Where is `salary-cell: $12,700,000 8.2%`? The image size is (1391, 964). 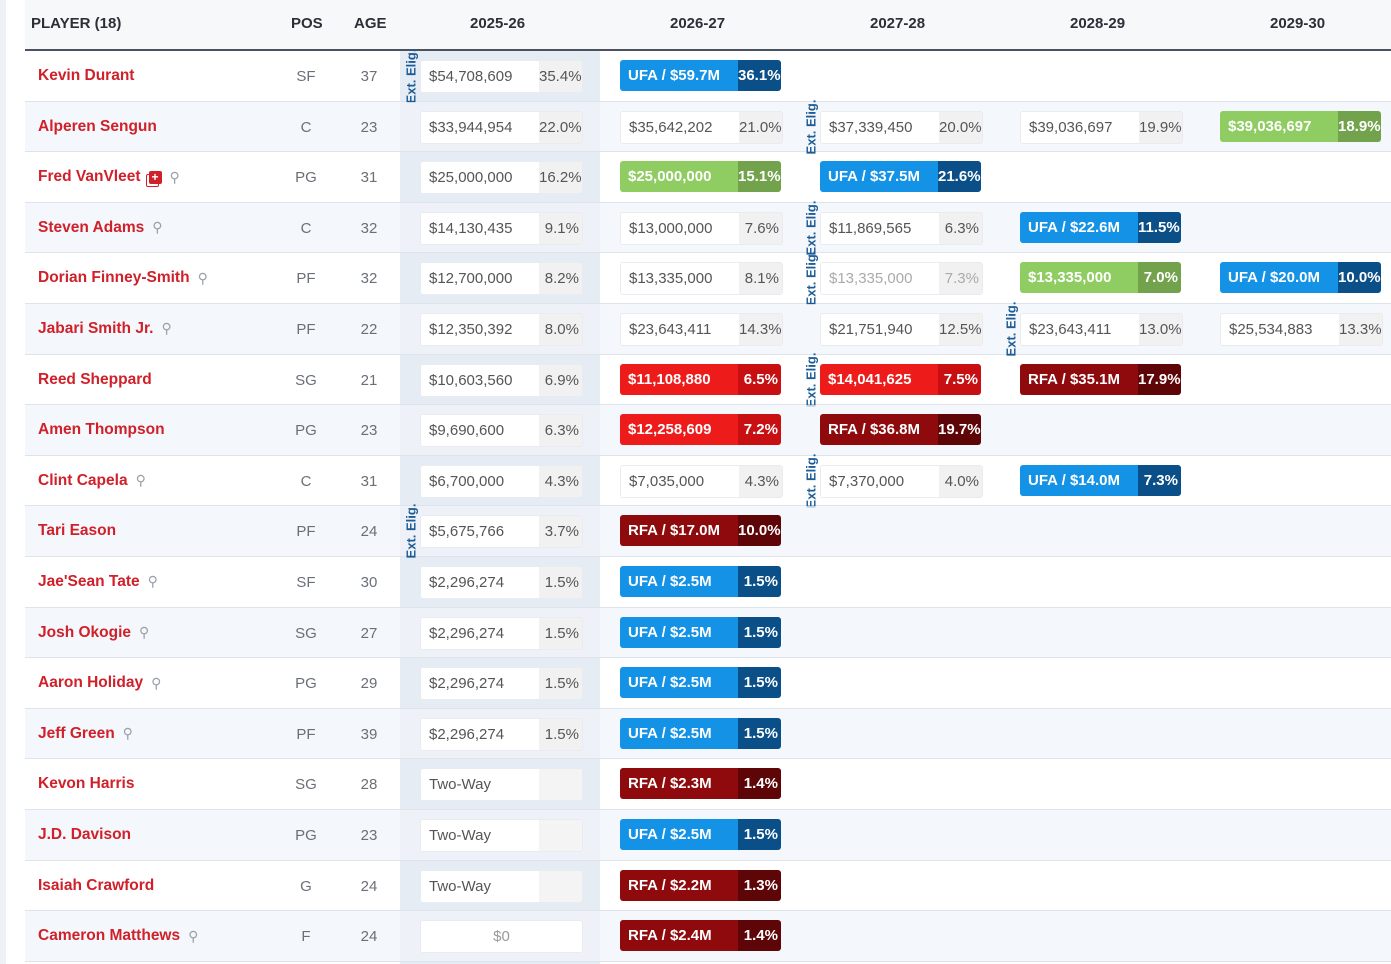 salary-cell: $12,700,000 8.2% is located at coordinates (501, 279).